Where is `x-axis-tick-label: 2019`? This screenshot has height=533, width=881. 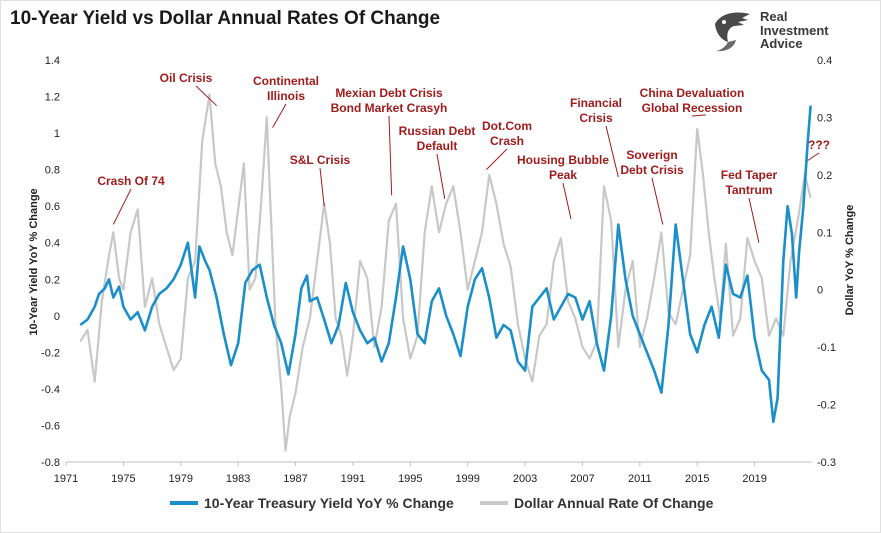 x-axis-tick-label: 2019 is located at coordinates (754, 479).